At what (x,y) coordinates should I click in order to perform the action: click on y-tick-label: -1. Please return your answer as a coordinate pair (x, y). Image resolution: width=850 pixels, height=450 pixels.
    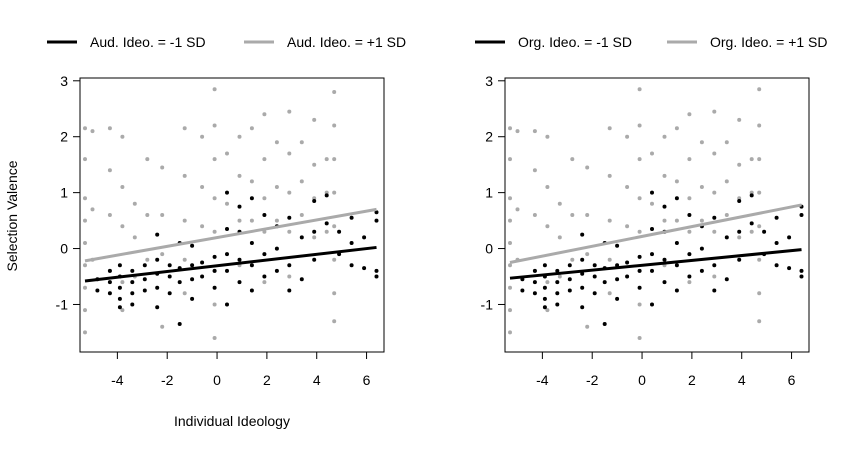
    Looking at the image, I should click on (487, 304).